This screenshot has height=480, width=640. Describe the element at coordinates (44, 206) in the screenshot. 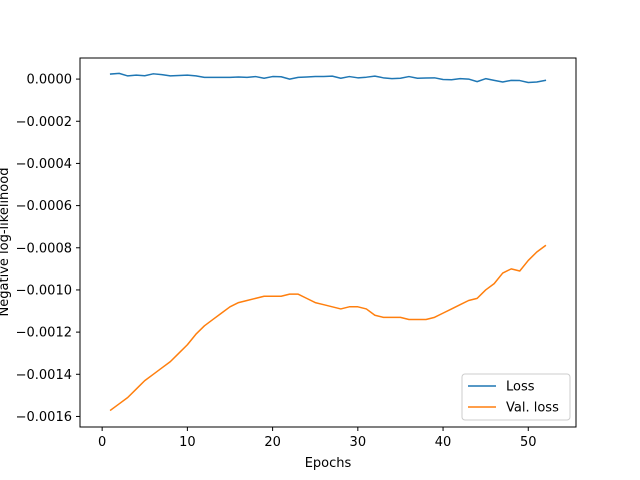

I see `y-tick-label: −0.0006` at that location.